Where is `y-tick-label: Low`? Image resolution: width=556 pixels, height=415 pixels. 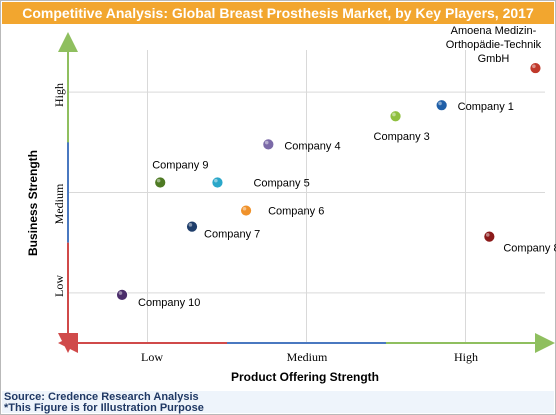
y-tick-label: Low is located at coordinates (59, 286).